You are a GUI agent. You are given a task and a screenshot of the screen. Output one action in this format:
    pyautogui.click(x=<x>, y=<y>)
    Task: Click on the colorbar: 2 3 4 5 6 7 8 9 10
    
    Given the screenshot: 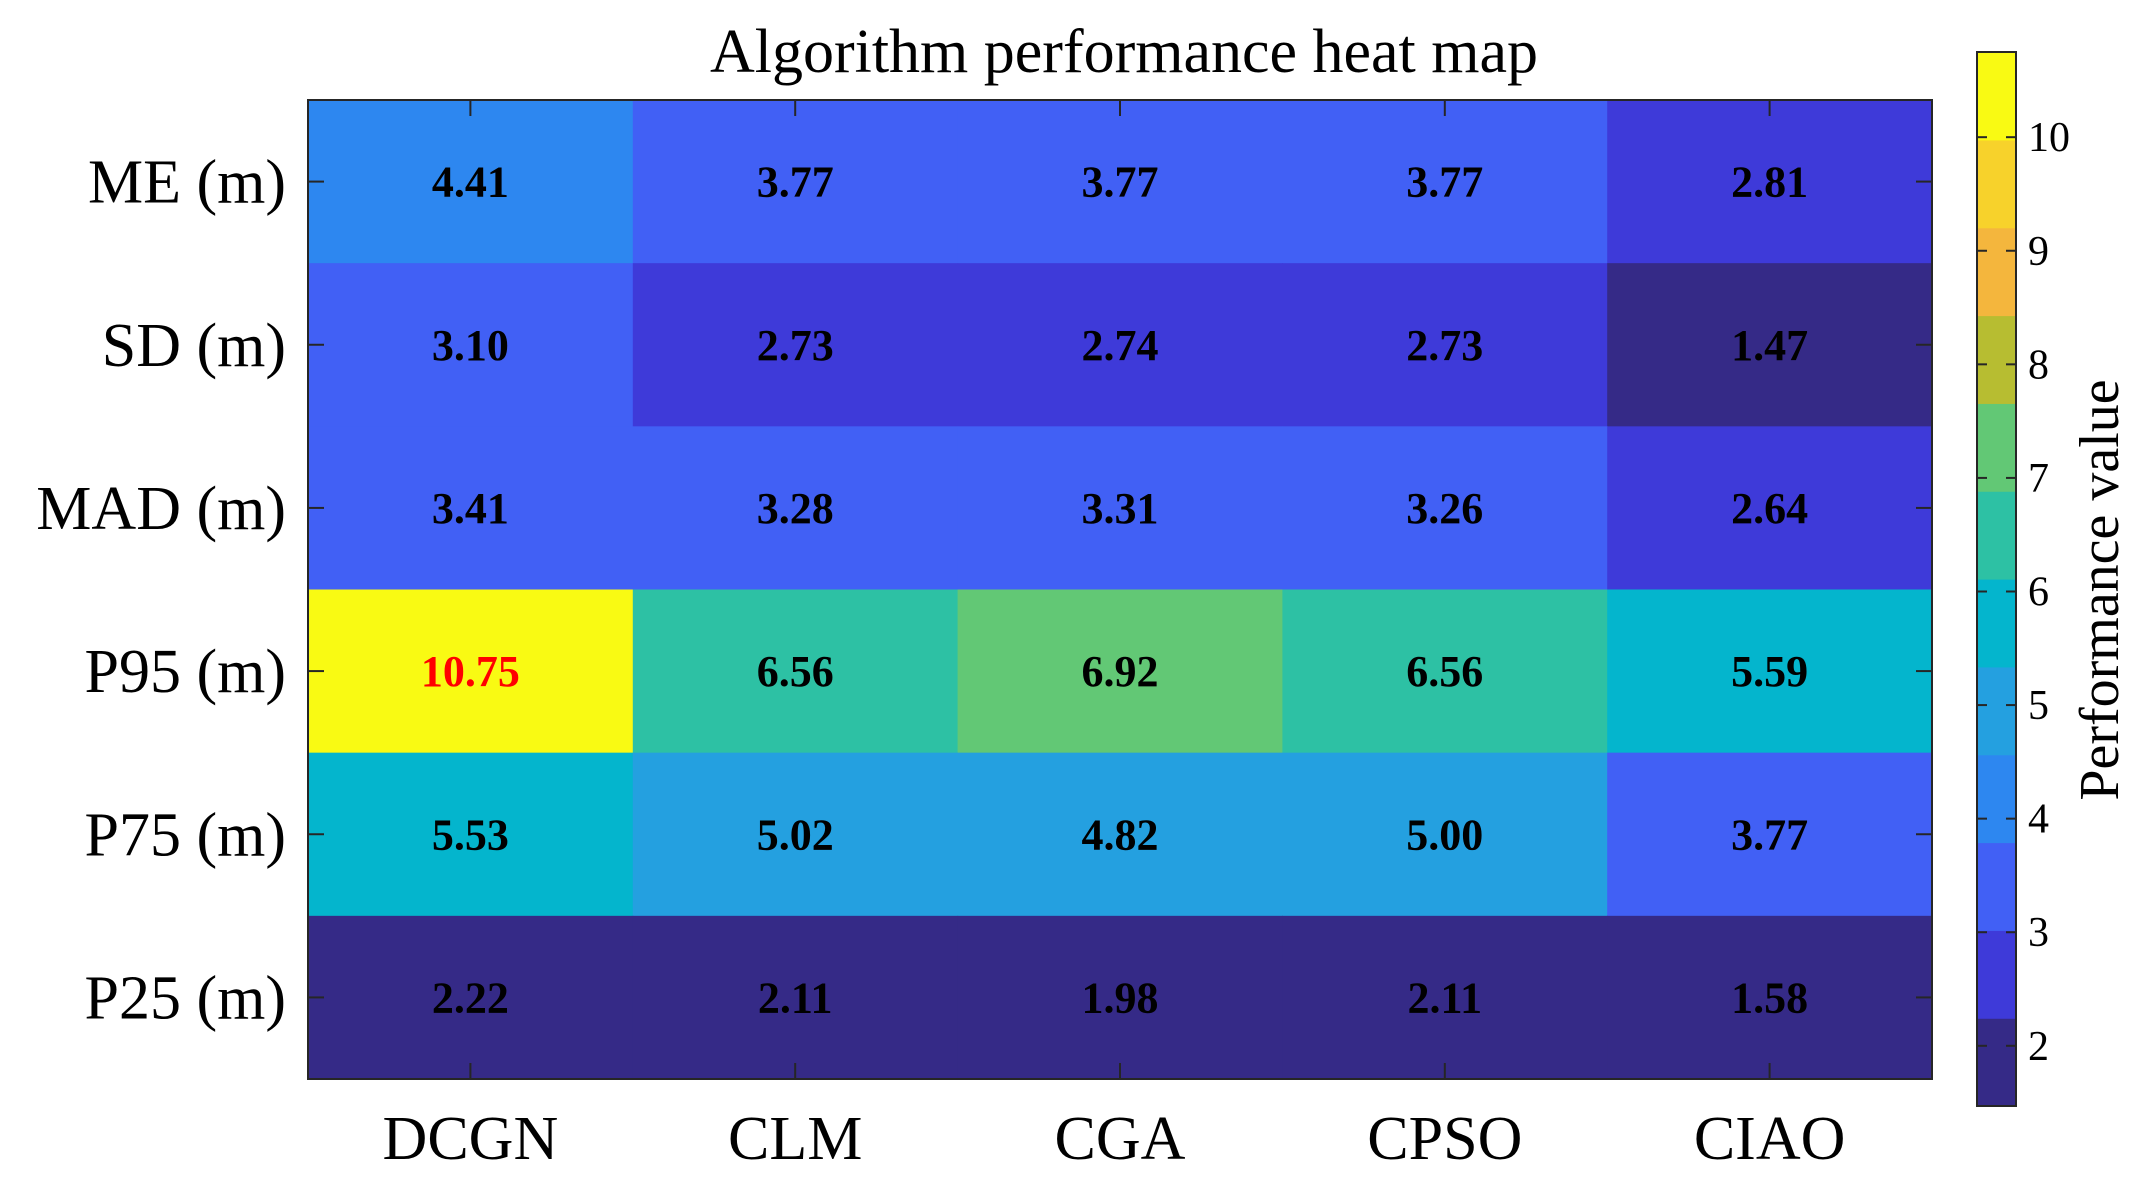 What is the action you would take?
    pyautogui.click(x=2023, y=579)
    